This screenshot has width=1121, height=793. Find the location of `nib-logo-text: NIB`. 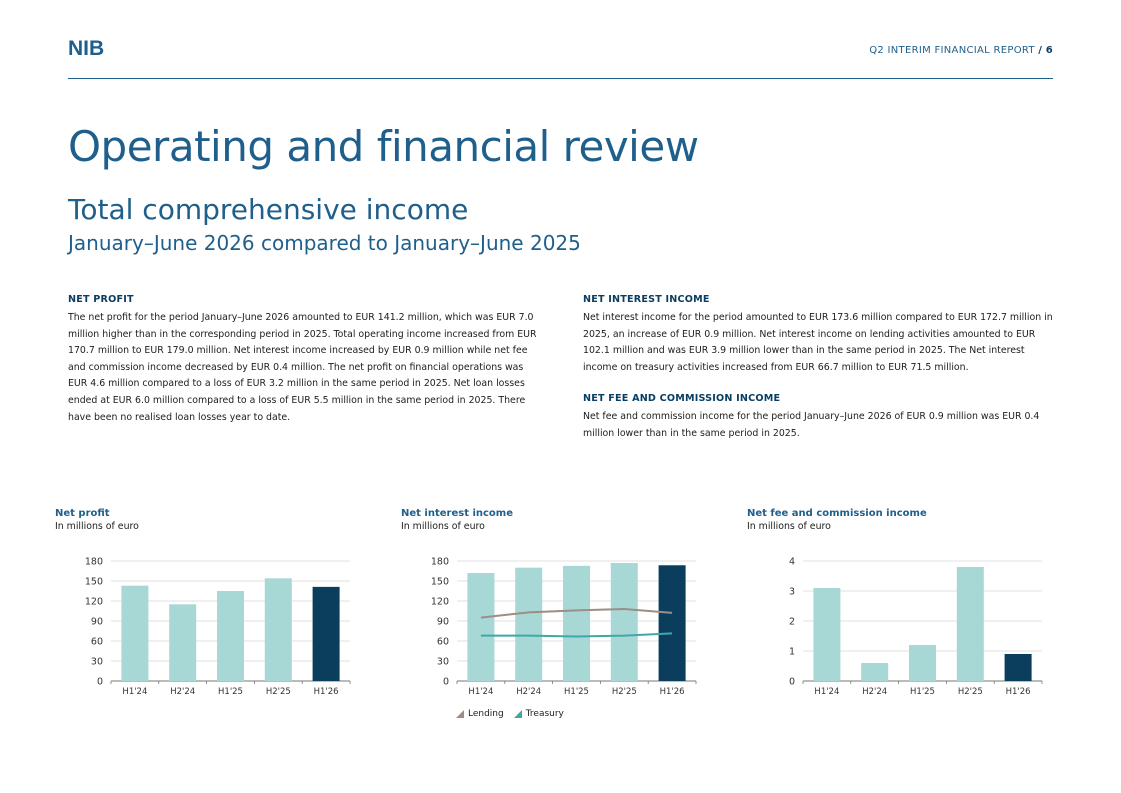

nib-logo-text: NIB is located at coordinates (86, 47).